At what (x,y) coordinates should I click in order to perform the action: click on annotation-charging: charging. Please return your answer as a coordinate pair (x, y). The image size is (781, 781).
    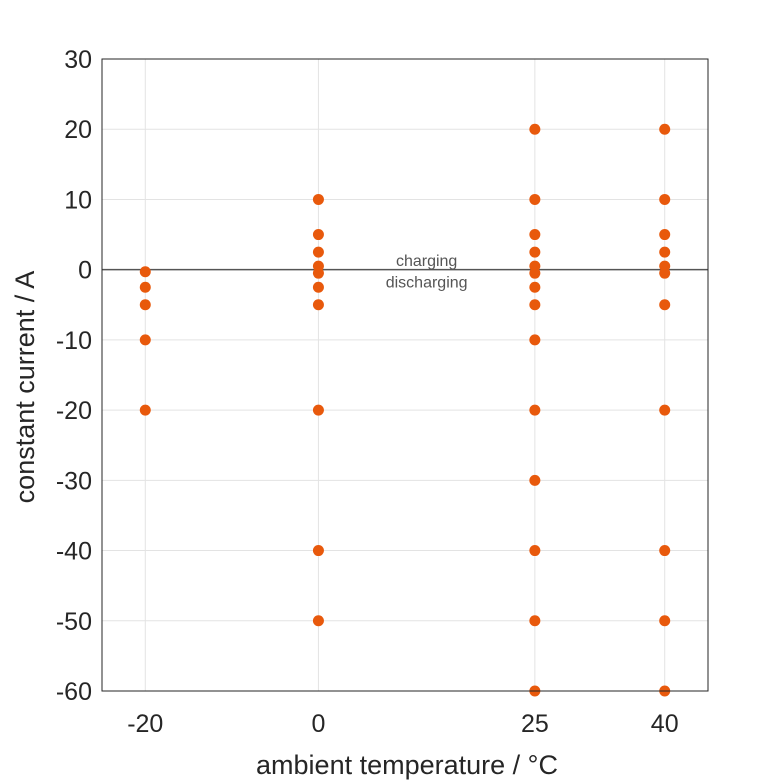
    Looking at the image, I should click on (426, 261).